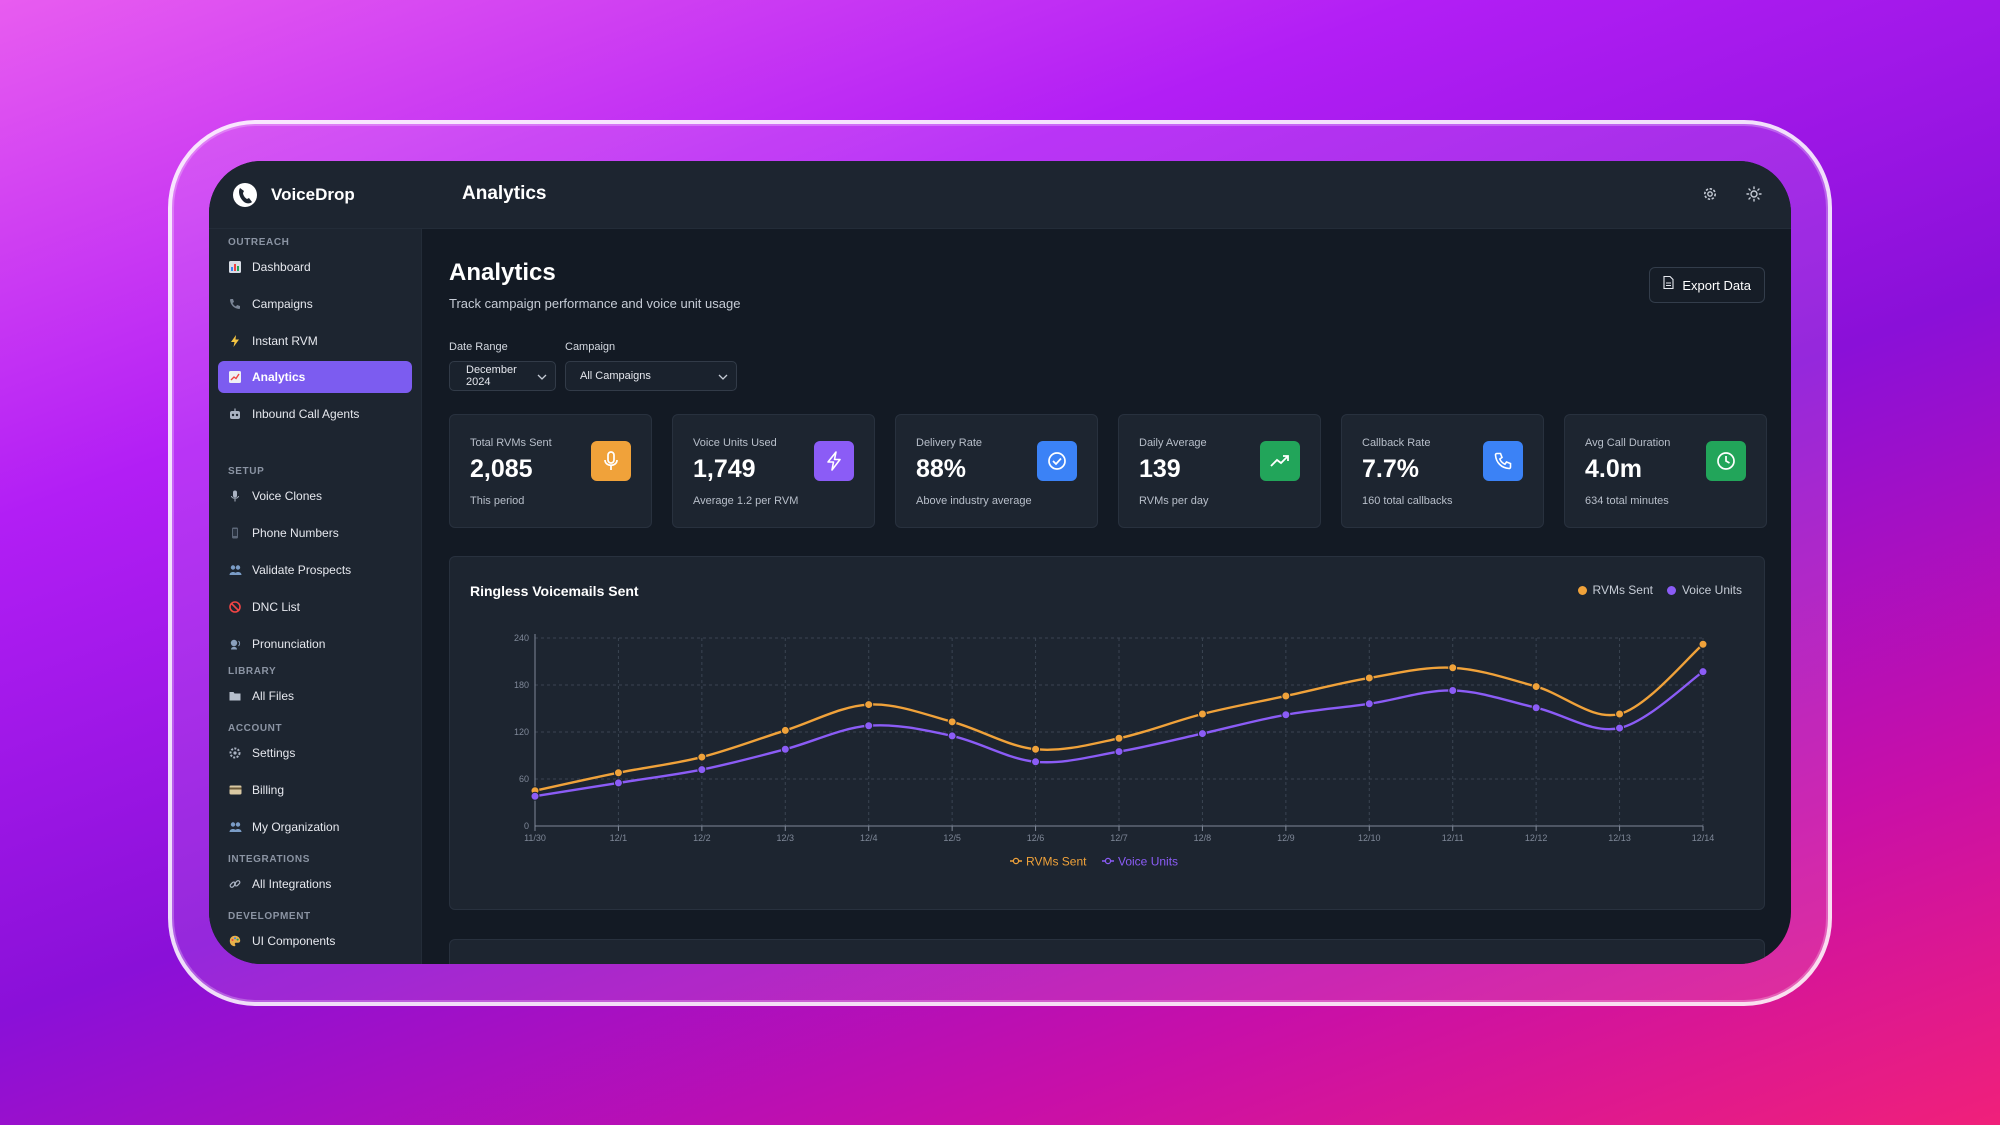  What do you see at coordinates (315, 304) in the screenshot?
I see `sidebar-item-campaigns: Campaigns` at bounding box center [315, 304].